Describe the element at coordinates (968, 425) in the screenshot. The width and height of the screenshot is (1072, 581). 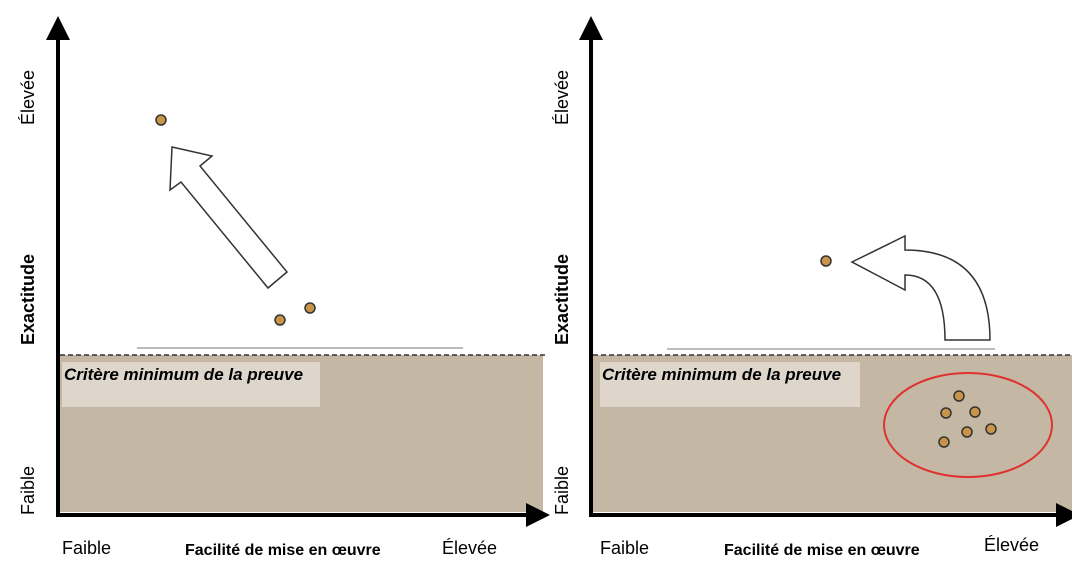
I see `cluster-ellipse` at that location.